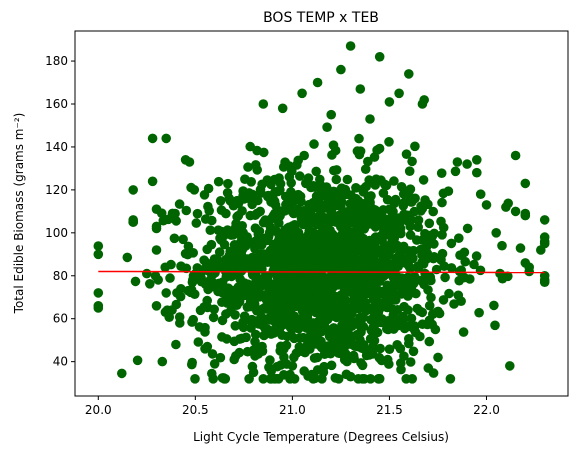 The width and height of the screenshot is (579, 453). What do you see at coordinates (56, 190) in the screenshot?
I see `y-tick-label: 120` at bounding box center [56, 190].